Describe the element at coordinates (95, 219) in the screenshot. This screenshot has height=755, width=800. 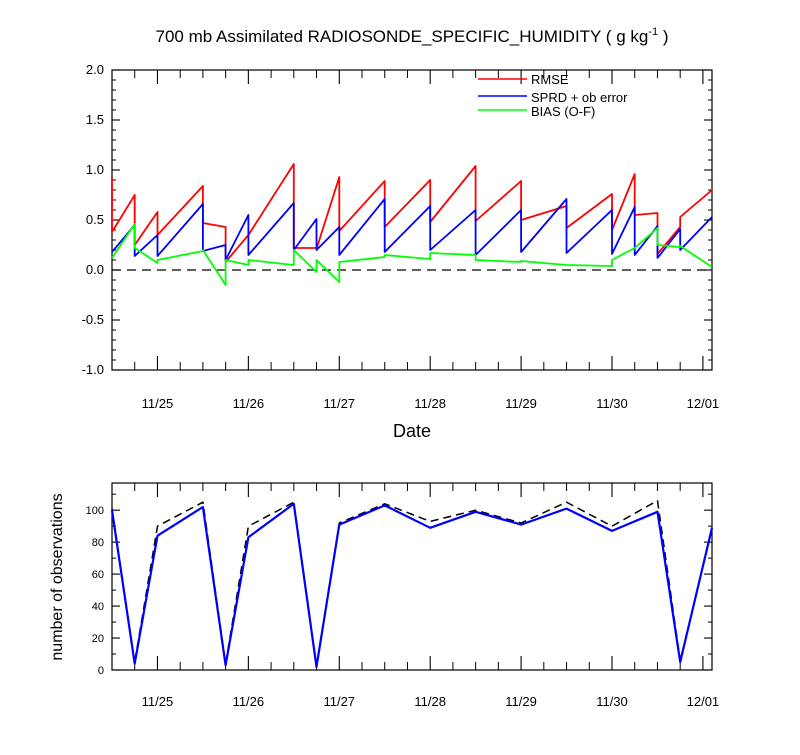
I see `y-tick-label: 0.5` at that location.